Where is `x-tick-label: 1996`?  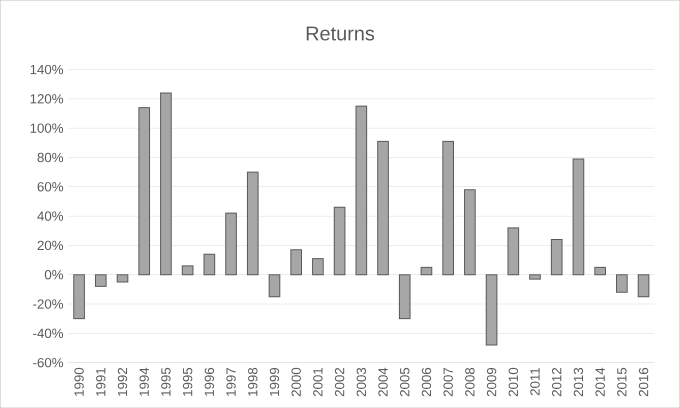
x-tick-label: 1996 is located at coordinates (209, 382).